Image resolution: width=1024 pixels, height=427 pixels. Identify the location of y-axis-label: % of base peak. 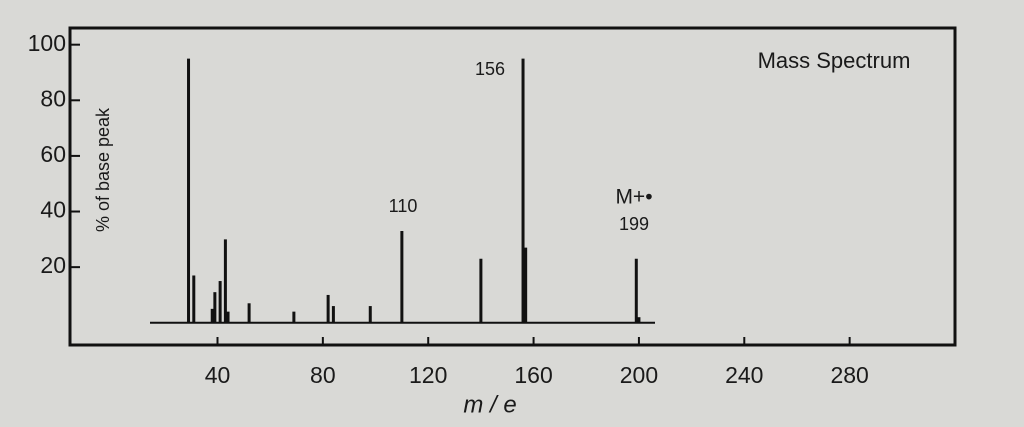
(103, 169).